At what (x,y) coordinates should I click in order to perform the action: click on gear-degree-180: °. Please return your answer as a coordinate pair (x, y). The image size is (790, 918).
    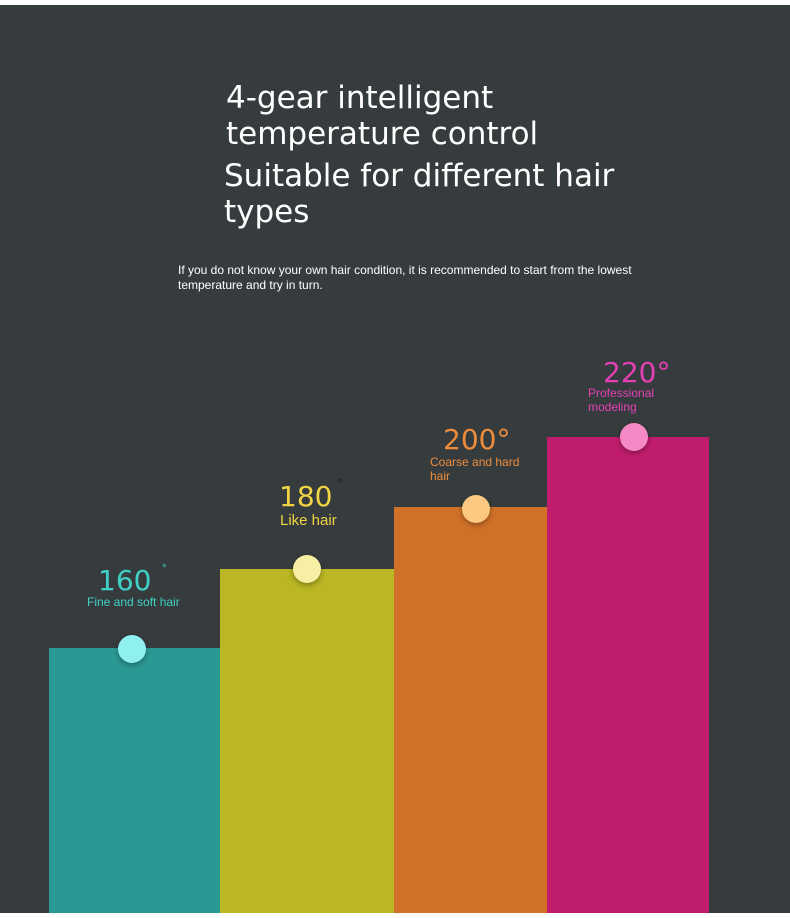
    Looking at the image, I should click on (339, 483).